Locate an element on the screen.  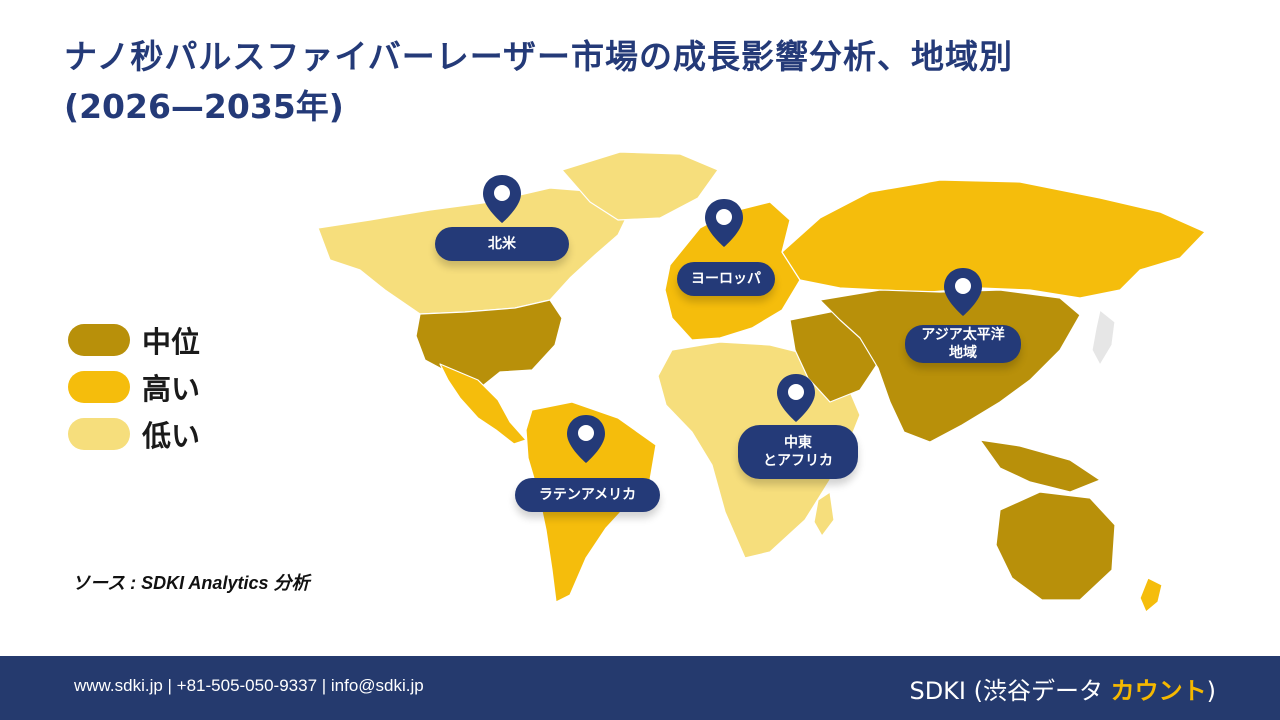
legend: 中位 高い 低い is located at coordinates (134, 386).